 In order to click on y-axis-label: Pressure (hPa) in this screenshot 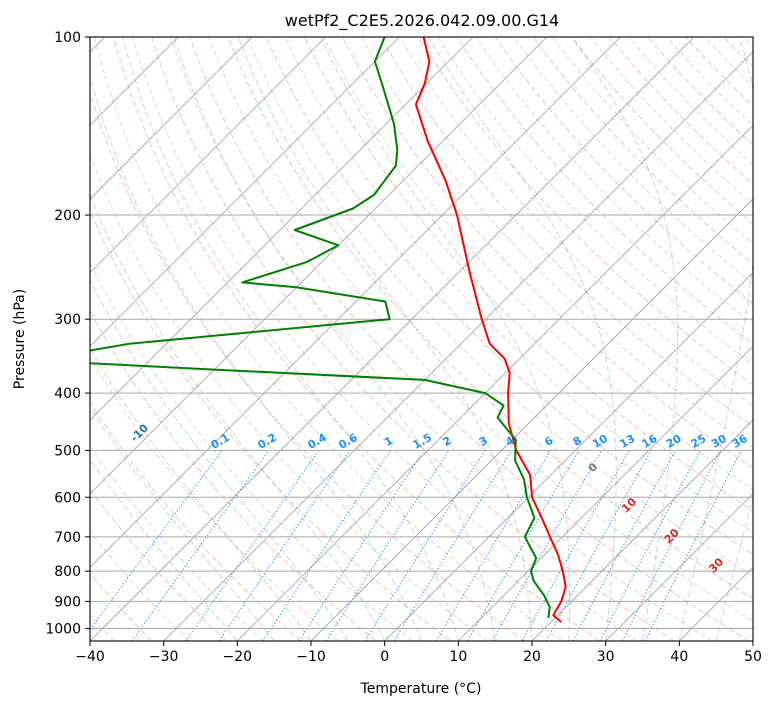, I will do `click(20, 339)`.